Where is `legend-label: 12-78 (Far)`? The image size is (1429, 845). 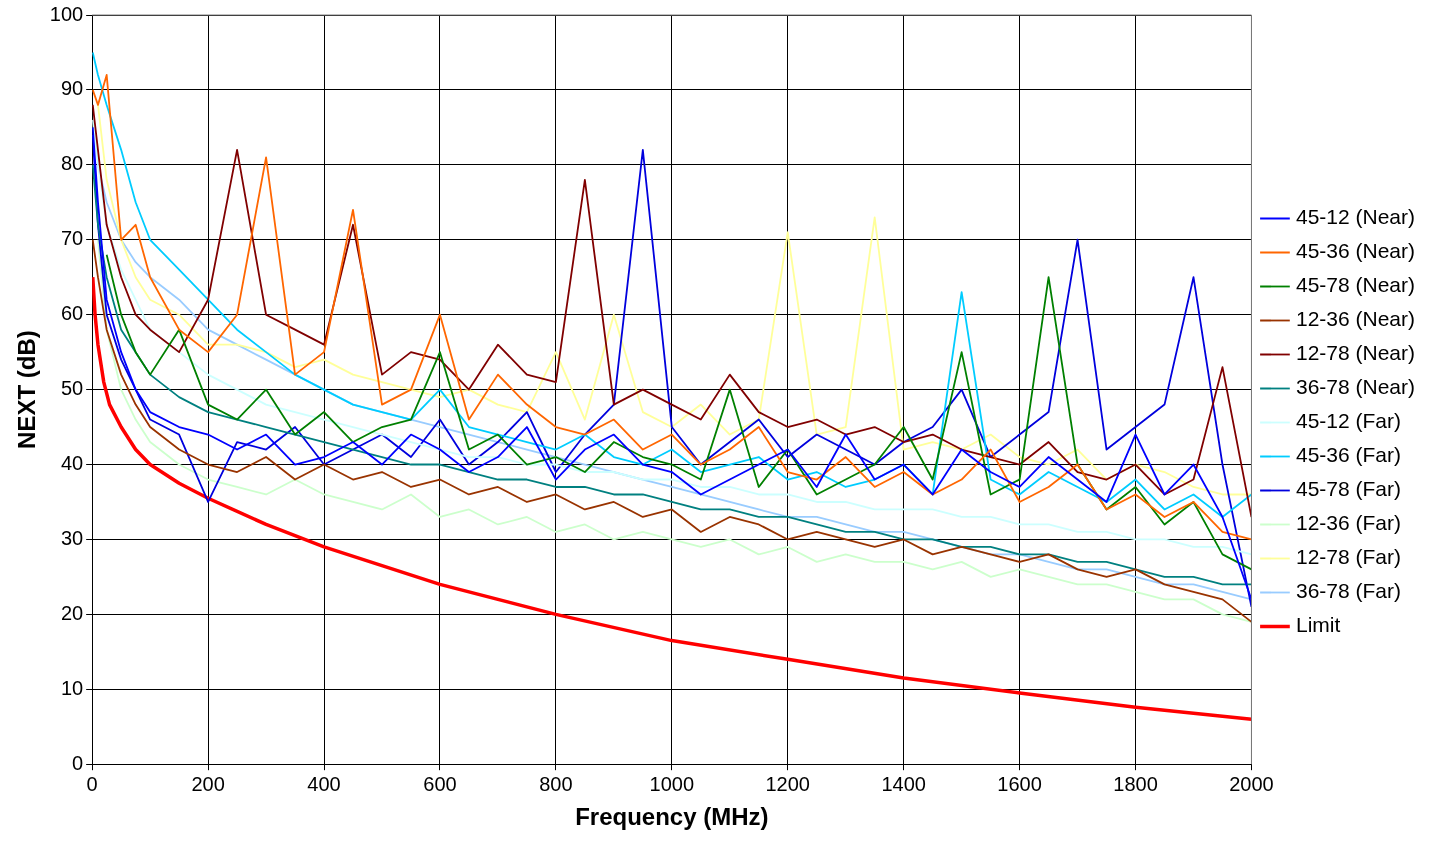 legend-label: 12-78 (Far) is located at coordinates (1348, 557).